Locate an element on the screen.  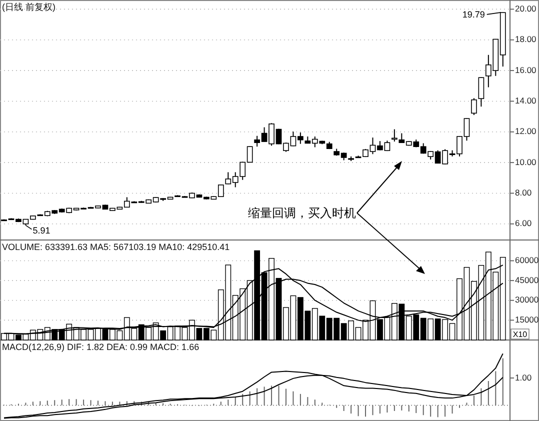
y-tick-label: 20.00 is located at coordinates (526, 8).